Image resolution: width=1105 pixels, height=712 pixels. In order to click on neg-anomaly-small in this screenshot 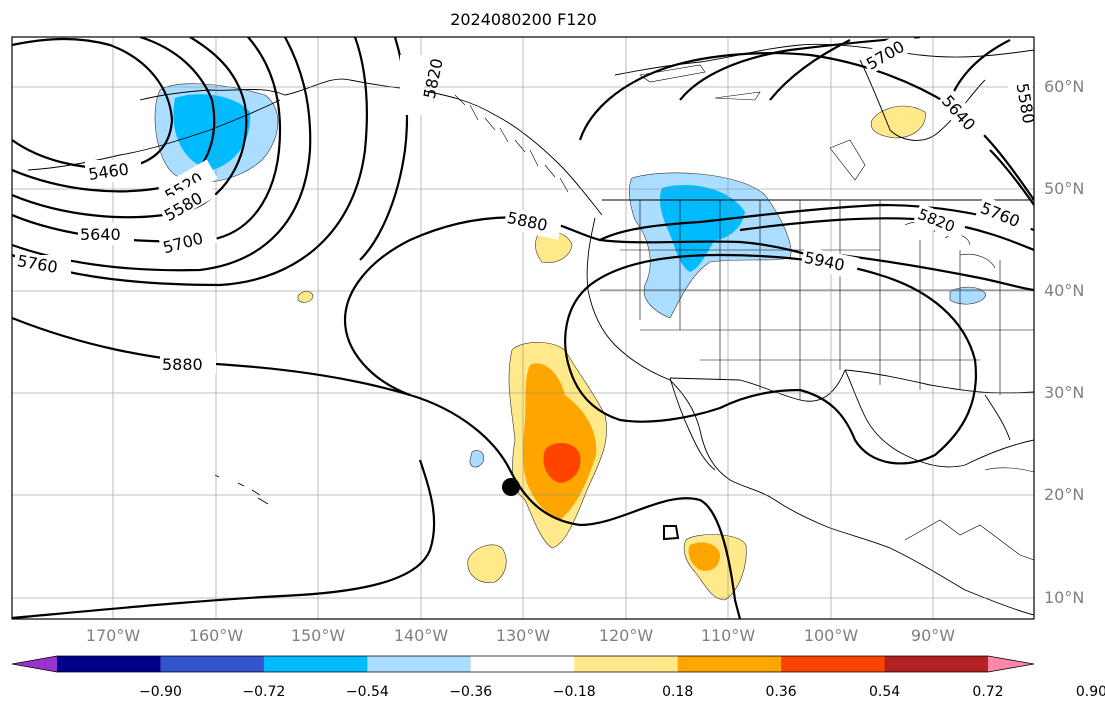, I will do `click(476, 459)`.